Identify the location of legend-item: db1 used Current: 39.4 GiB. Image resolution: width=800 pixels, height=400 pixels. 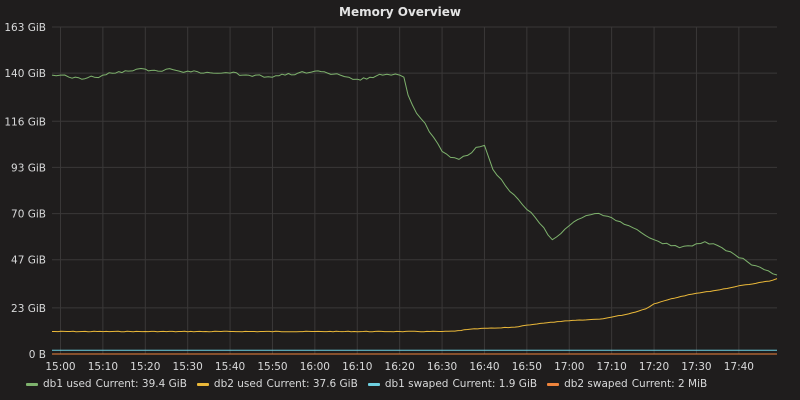
(106, 384).